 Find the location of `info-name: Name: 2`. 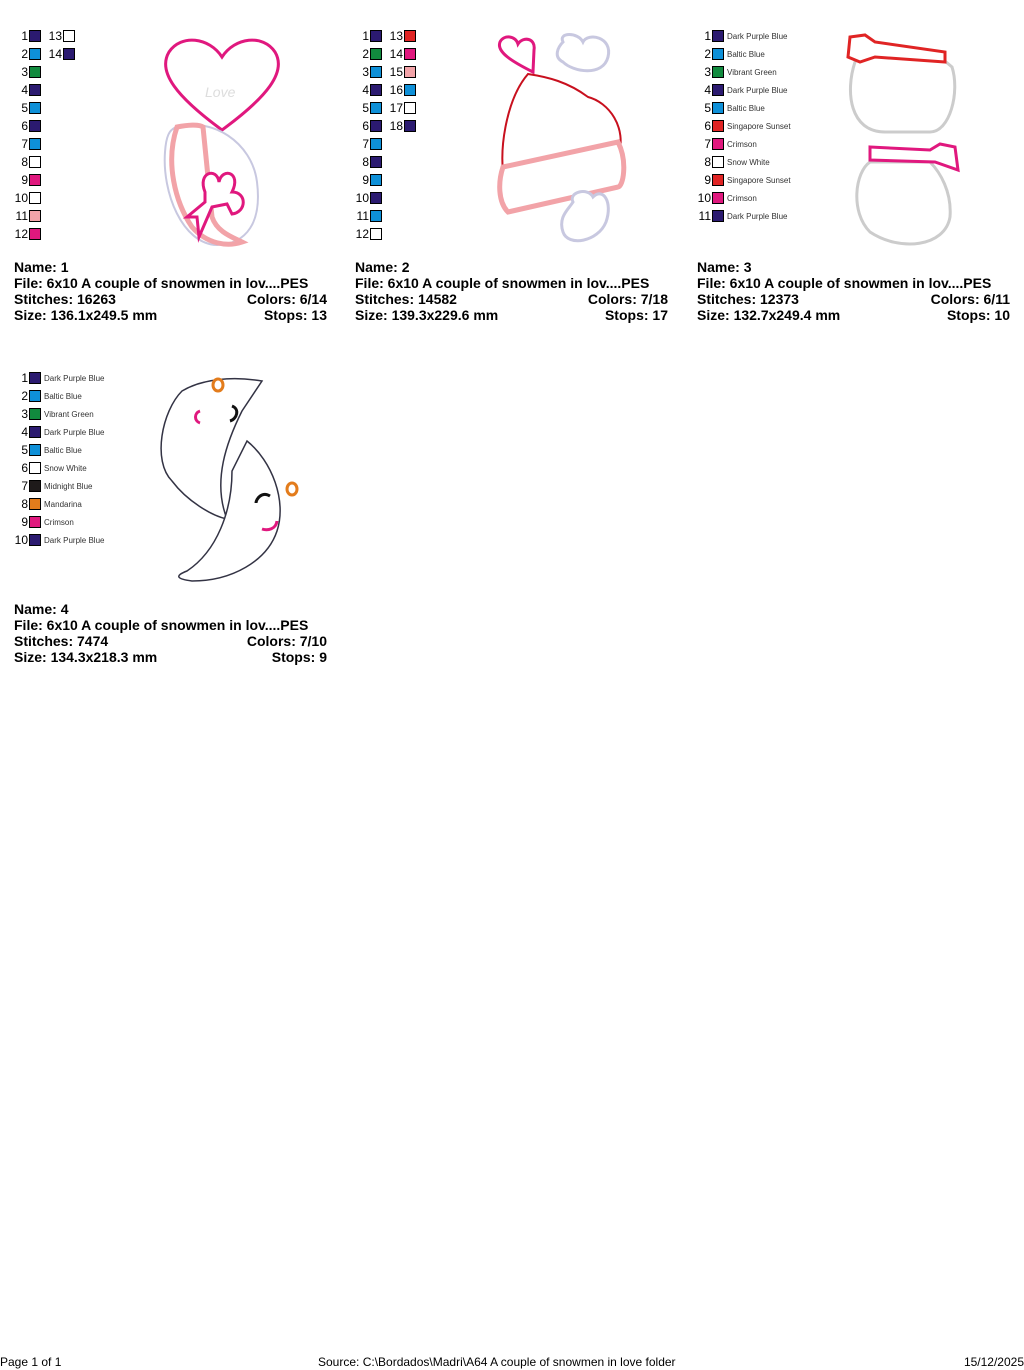

info-name: Name: 2 is located at coordinates (382, 267).